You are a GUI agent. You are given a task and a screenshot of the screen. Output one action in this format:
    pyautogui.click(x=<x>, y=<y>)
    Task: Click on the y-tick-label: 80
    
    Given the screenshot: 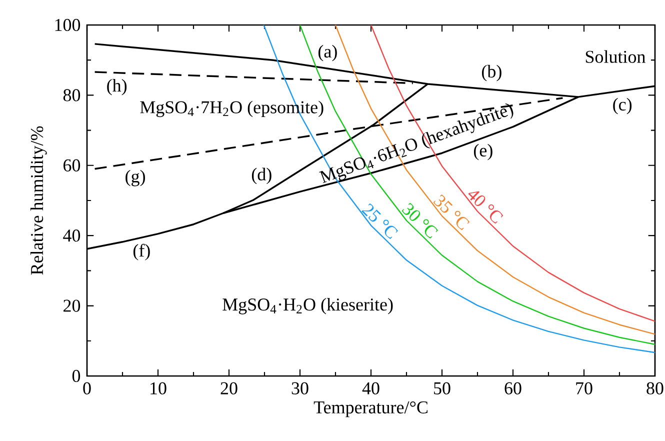 What is the action you would take?
    pyautogui.click(x=71, y=95)
    